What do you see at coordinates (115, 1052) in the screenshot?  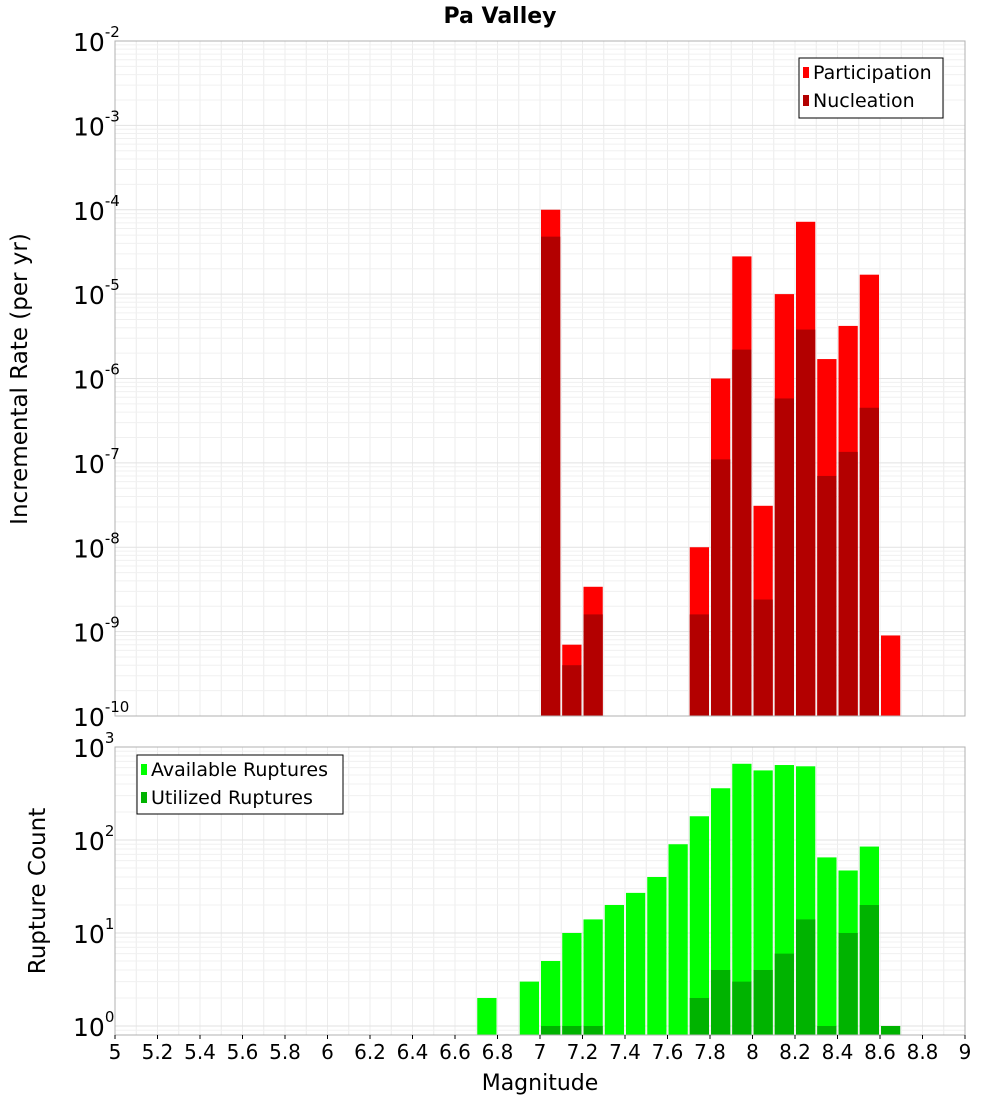 I see `x-tick-label: 5` at bounding box center [115, 1052].